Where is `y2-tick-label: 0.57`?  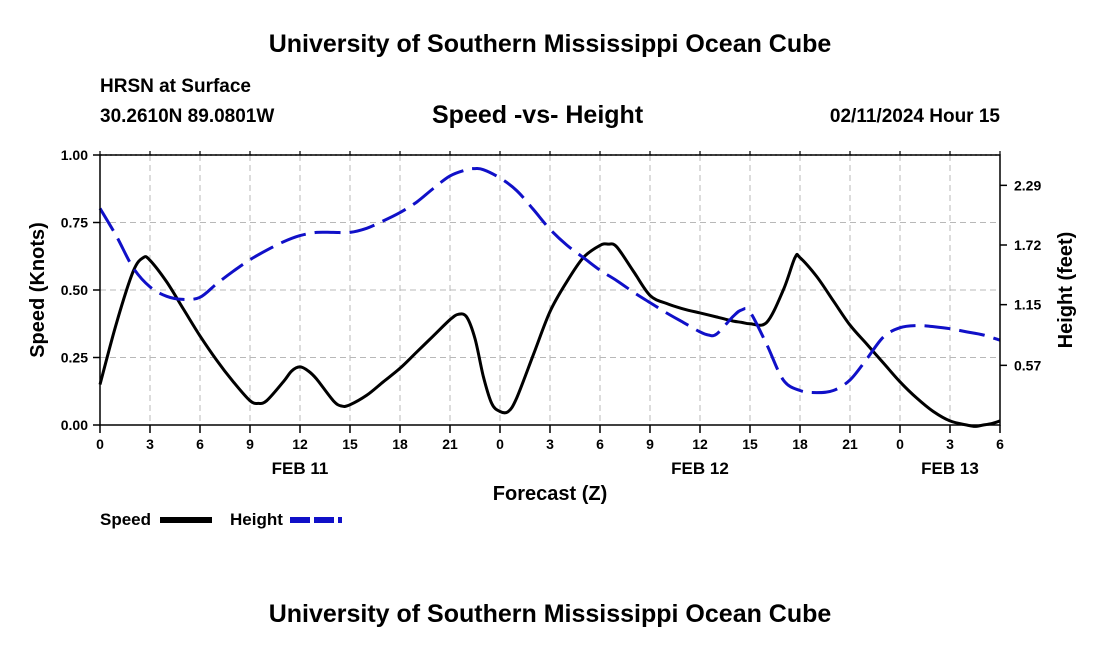 y2-tick-label: 0.57 is located at coordinates (1027, 365).